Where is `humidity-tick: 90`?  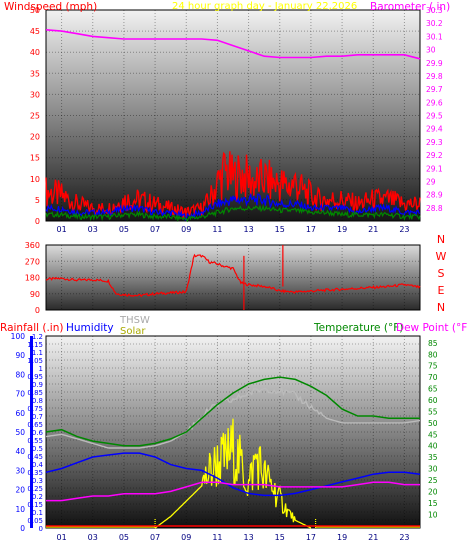 humidity-tick: 90 is located at coordinates (20, 355).